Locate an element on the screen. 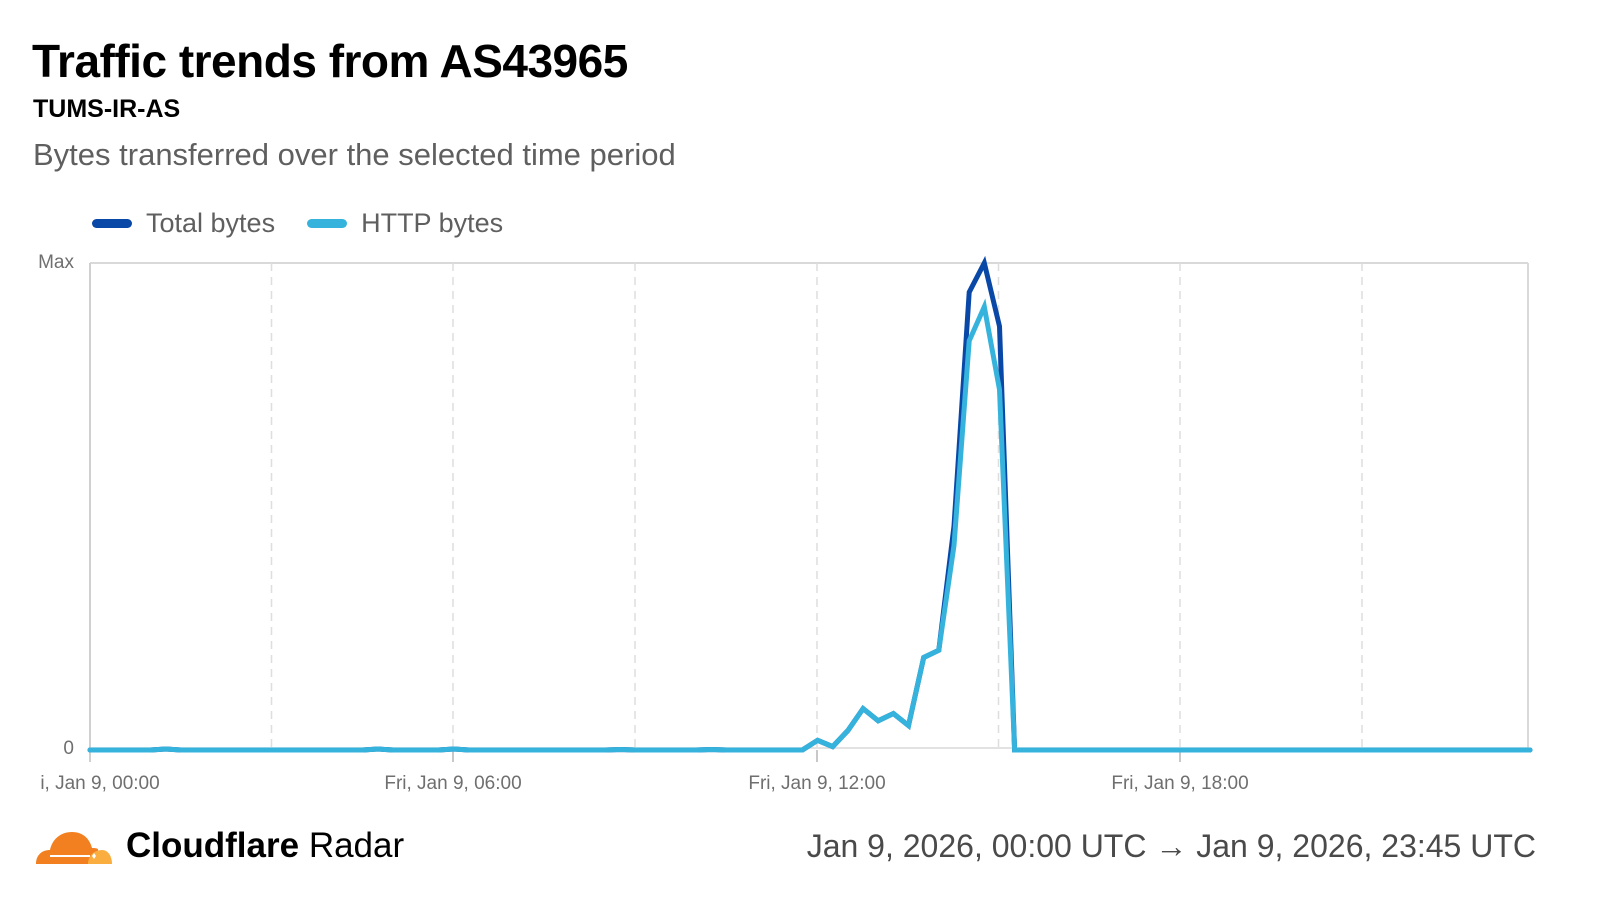  x-tick-06: Fri, Jan 9, 06:00 is located at coordinates (452, 783).